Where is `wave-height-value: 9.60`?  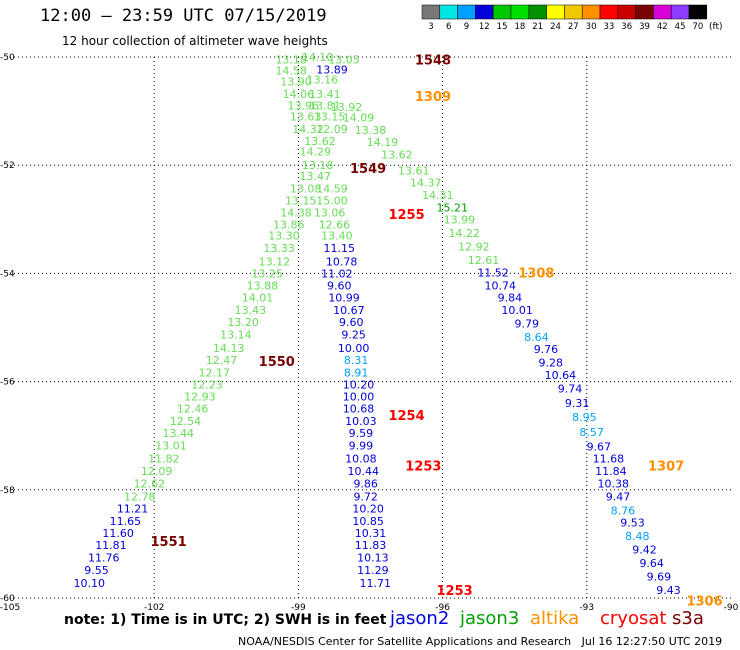
wave-height-value: 9.60 is located at coordinates (339, 285).